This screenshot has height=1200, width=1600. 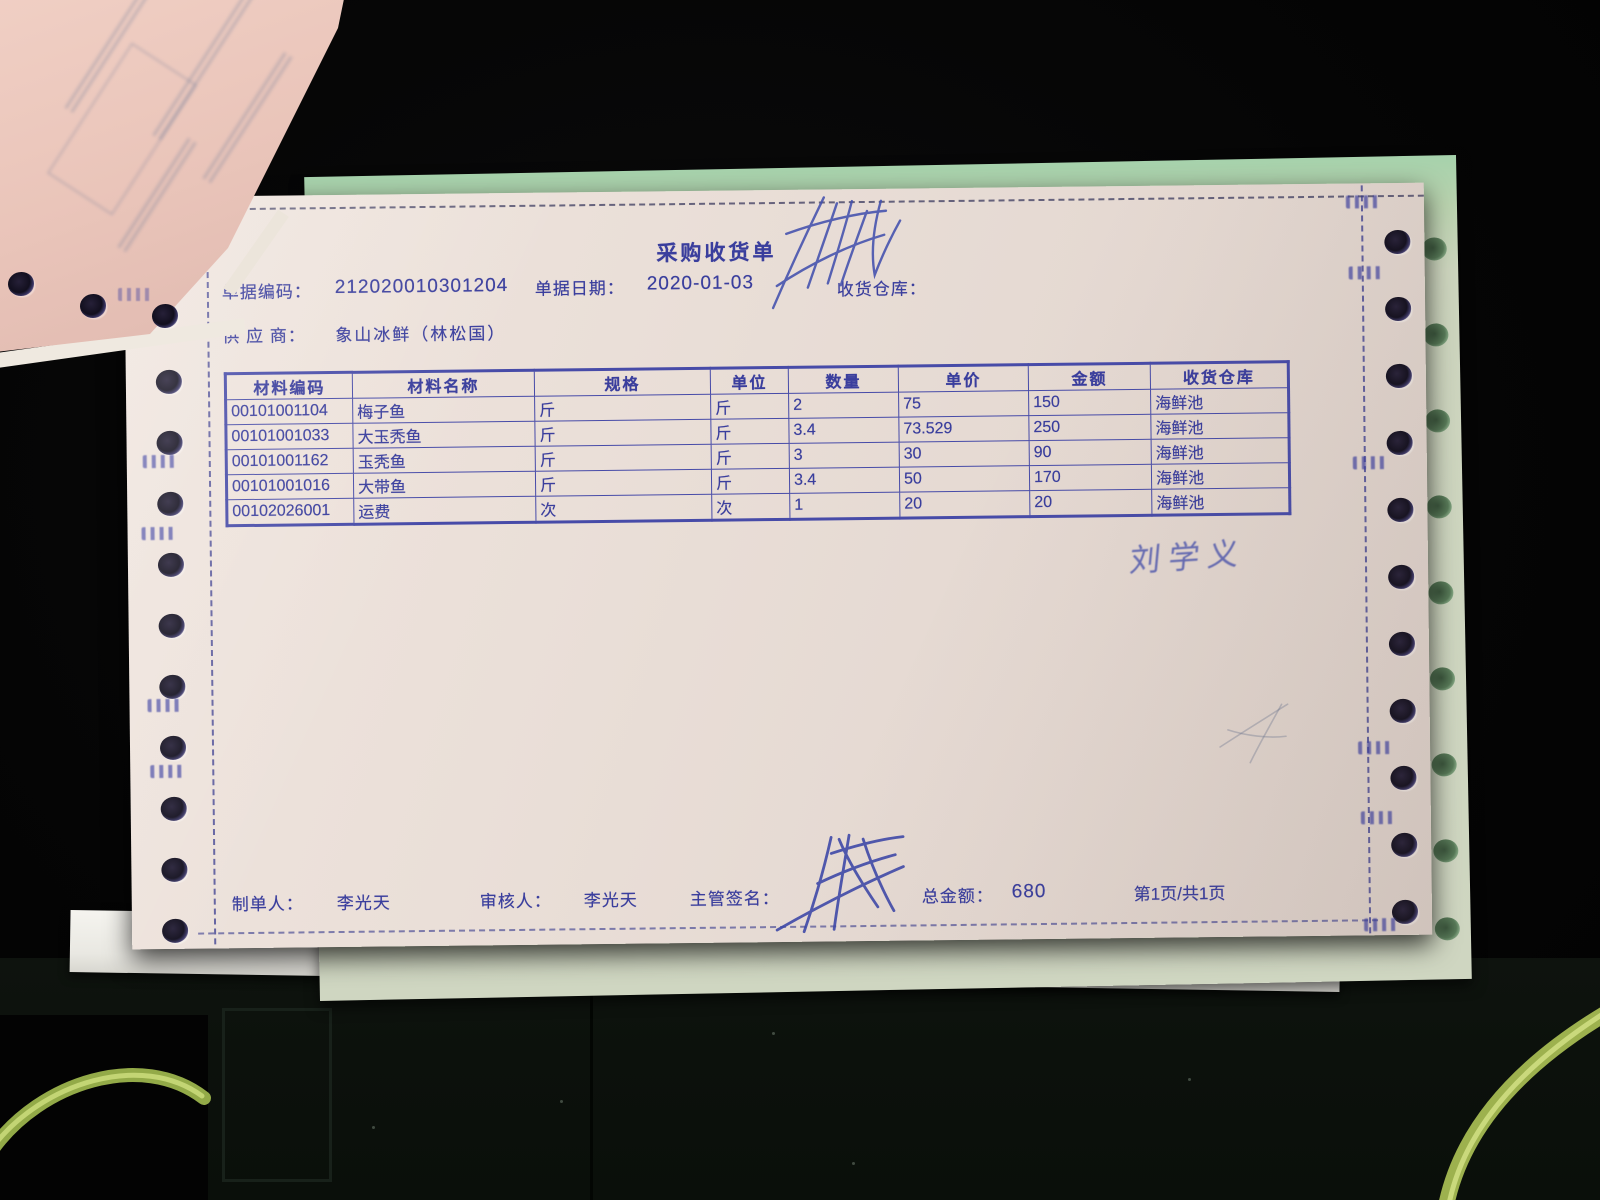 I want to click on machine-panel-groove, so click(x=277, y=1095).